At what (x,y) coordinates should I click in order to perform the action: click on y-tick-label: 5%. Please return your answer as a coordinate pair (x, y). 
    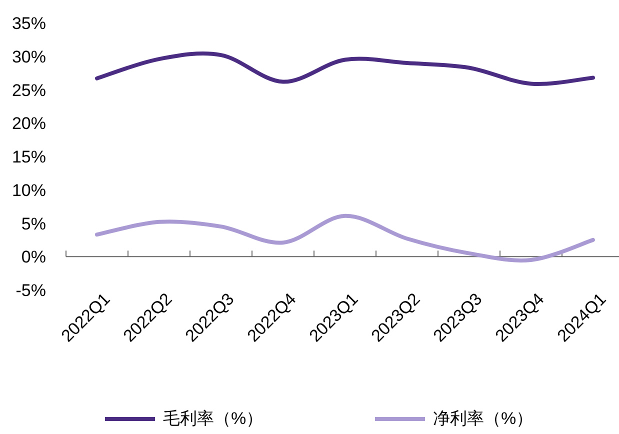
    Looking at the image, I should click on (33, 224).